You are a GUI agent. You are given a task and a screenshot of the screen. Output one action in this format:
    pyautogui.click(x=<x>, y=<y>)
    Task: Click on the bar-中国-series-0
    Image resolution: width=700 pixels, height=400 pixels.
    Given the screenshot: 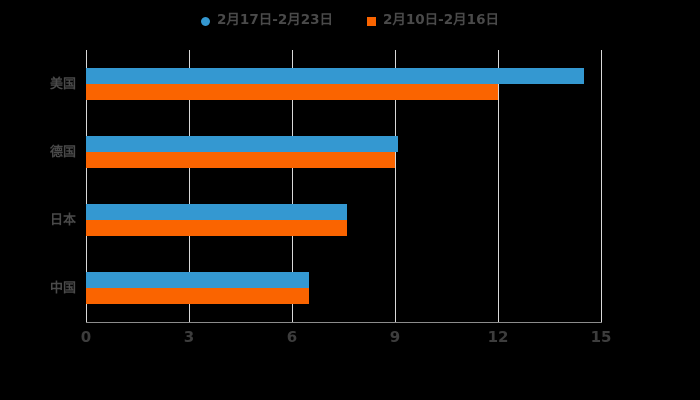 What is the action you would take?
    pyautogui.click(x=198, y=280)
    